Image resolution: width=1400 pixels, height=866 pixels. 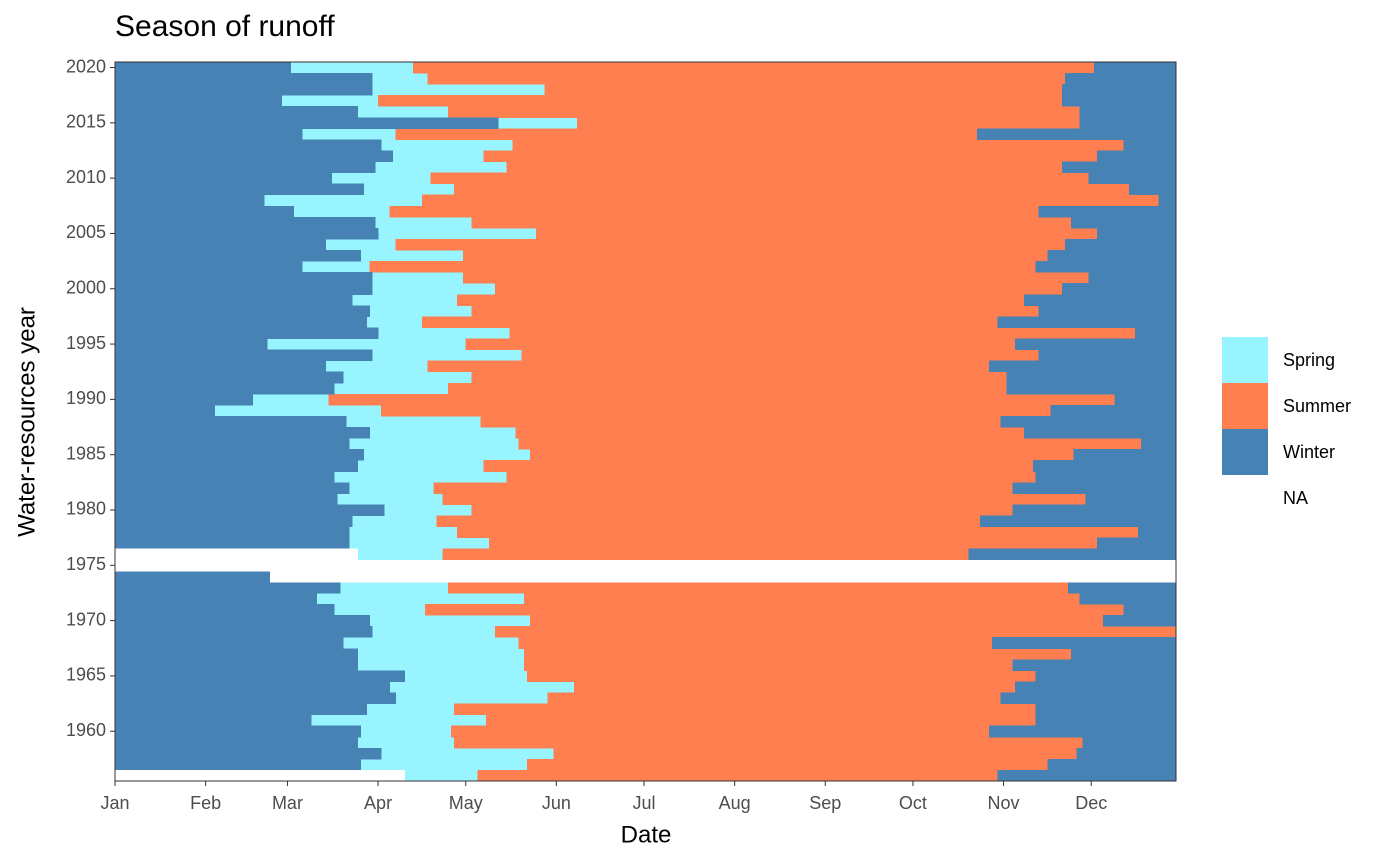 I want to click on x-tick-label: Jul, so click(x=644, y=803).